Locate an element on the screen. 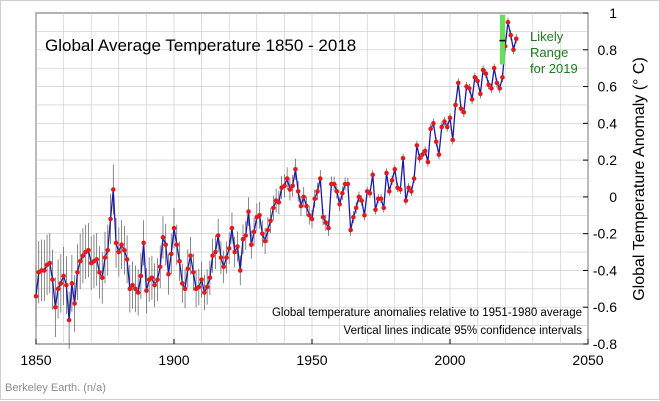 The height and width of the screenshot is (401, 660). y-tick-label: -0.6 is located at coordinates (605, 307).